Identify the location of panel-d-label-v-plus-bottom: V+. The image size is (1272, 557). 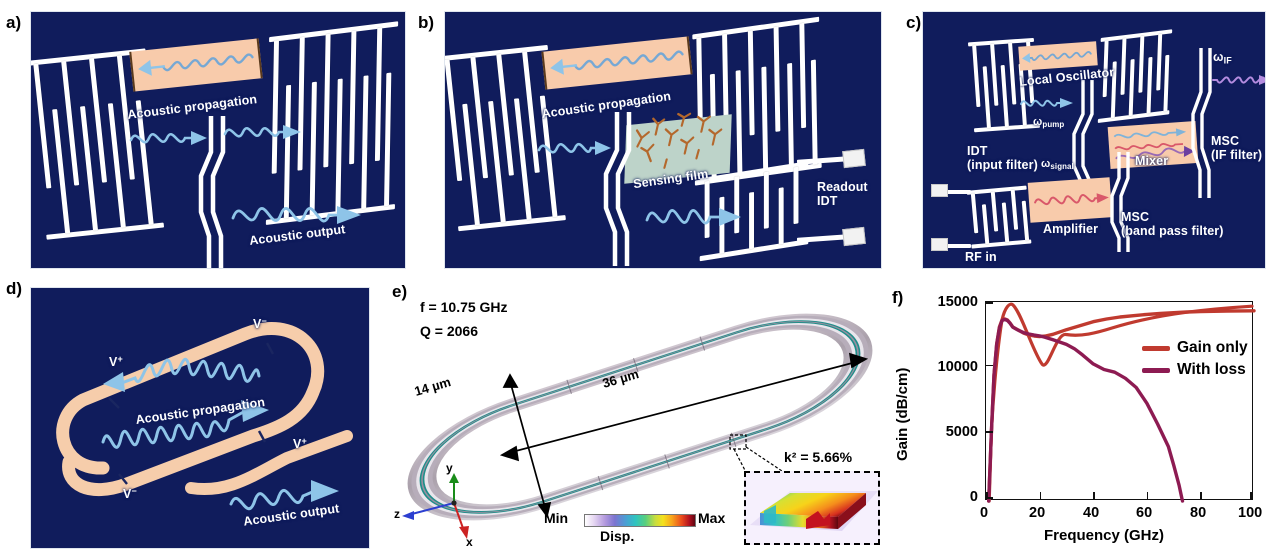
(300, 443).